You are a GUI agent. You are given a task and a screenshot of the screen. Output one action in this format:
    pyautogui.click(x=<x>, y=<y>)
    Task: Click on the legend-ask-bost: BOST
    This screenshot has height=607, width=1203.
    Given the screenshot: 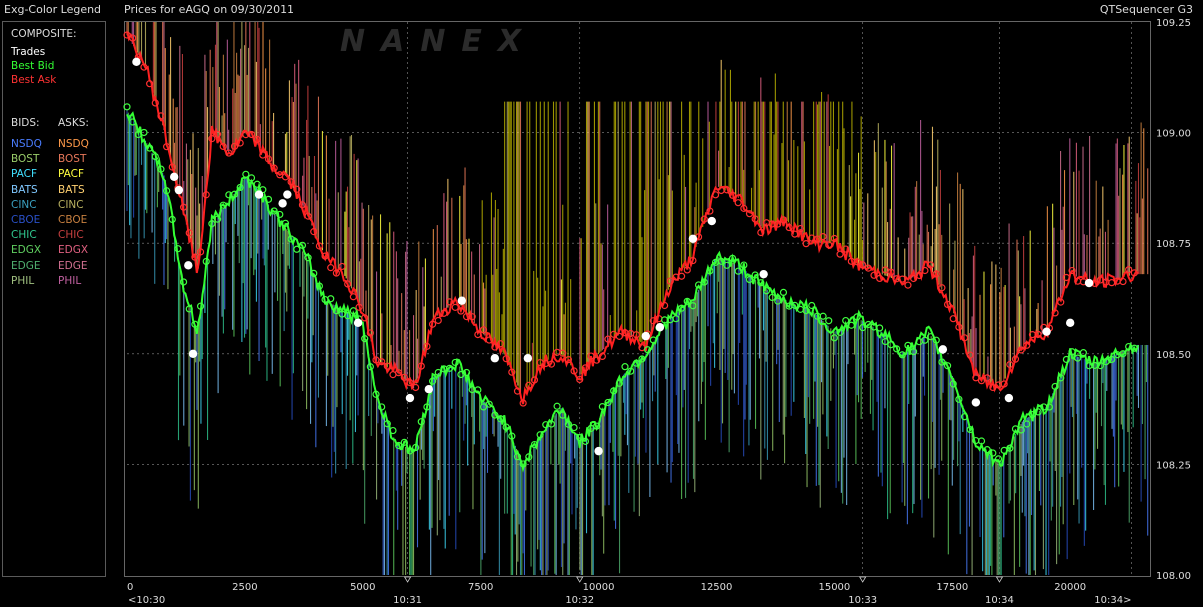 What is the action you would take?
    pyautogui.click(x=72, y=159)
    